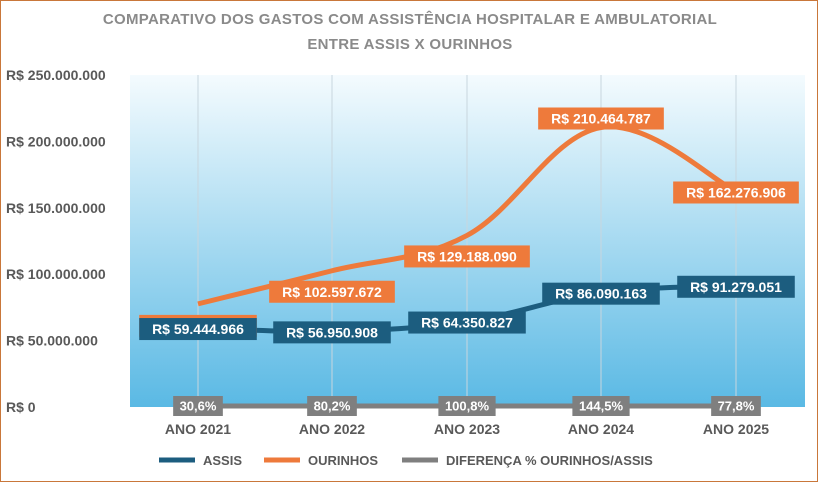  What do you see at coordinates (736, 429) in the screenshot?
I see `x-tick-label: ANO 2025` at bounding box center [736, 429].